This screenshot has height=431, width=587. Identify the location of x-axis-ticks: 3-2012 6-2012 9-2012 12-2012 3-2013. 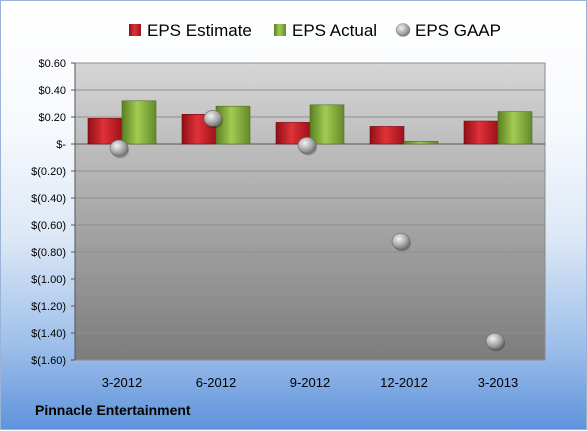
(310, 382).